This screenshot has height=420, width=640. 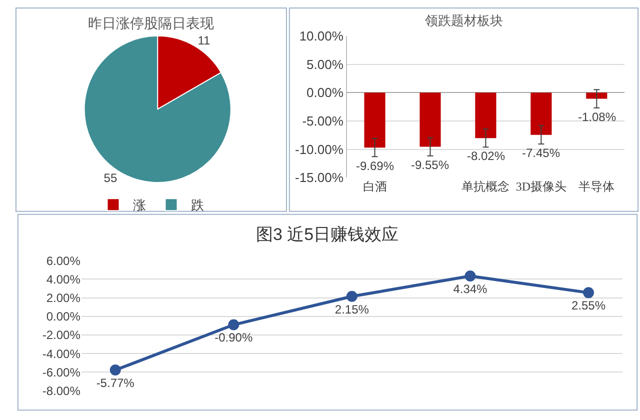 What do you see at coordinates (323, 121) in the screenshot?
I see `y-tick-label: -5.00%` at bounding box center [323, 121].